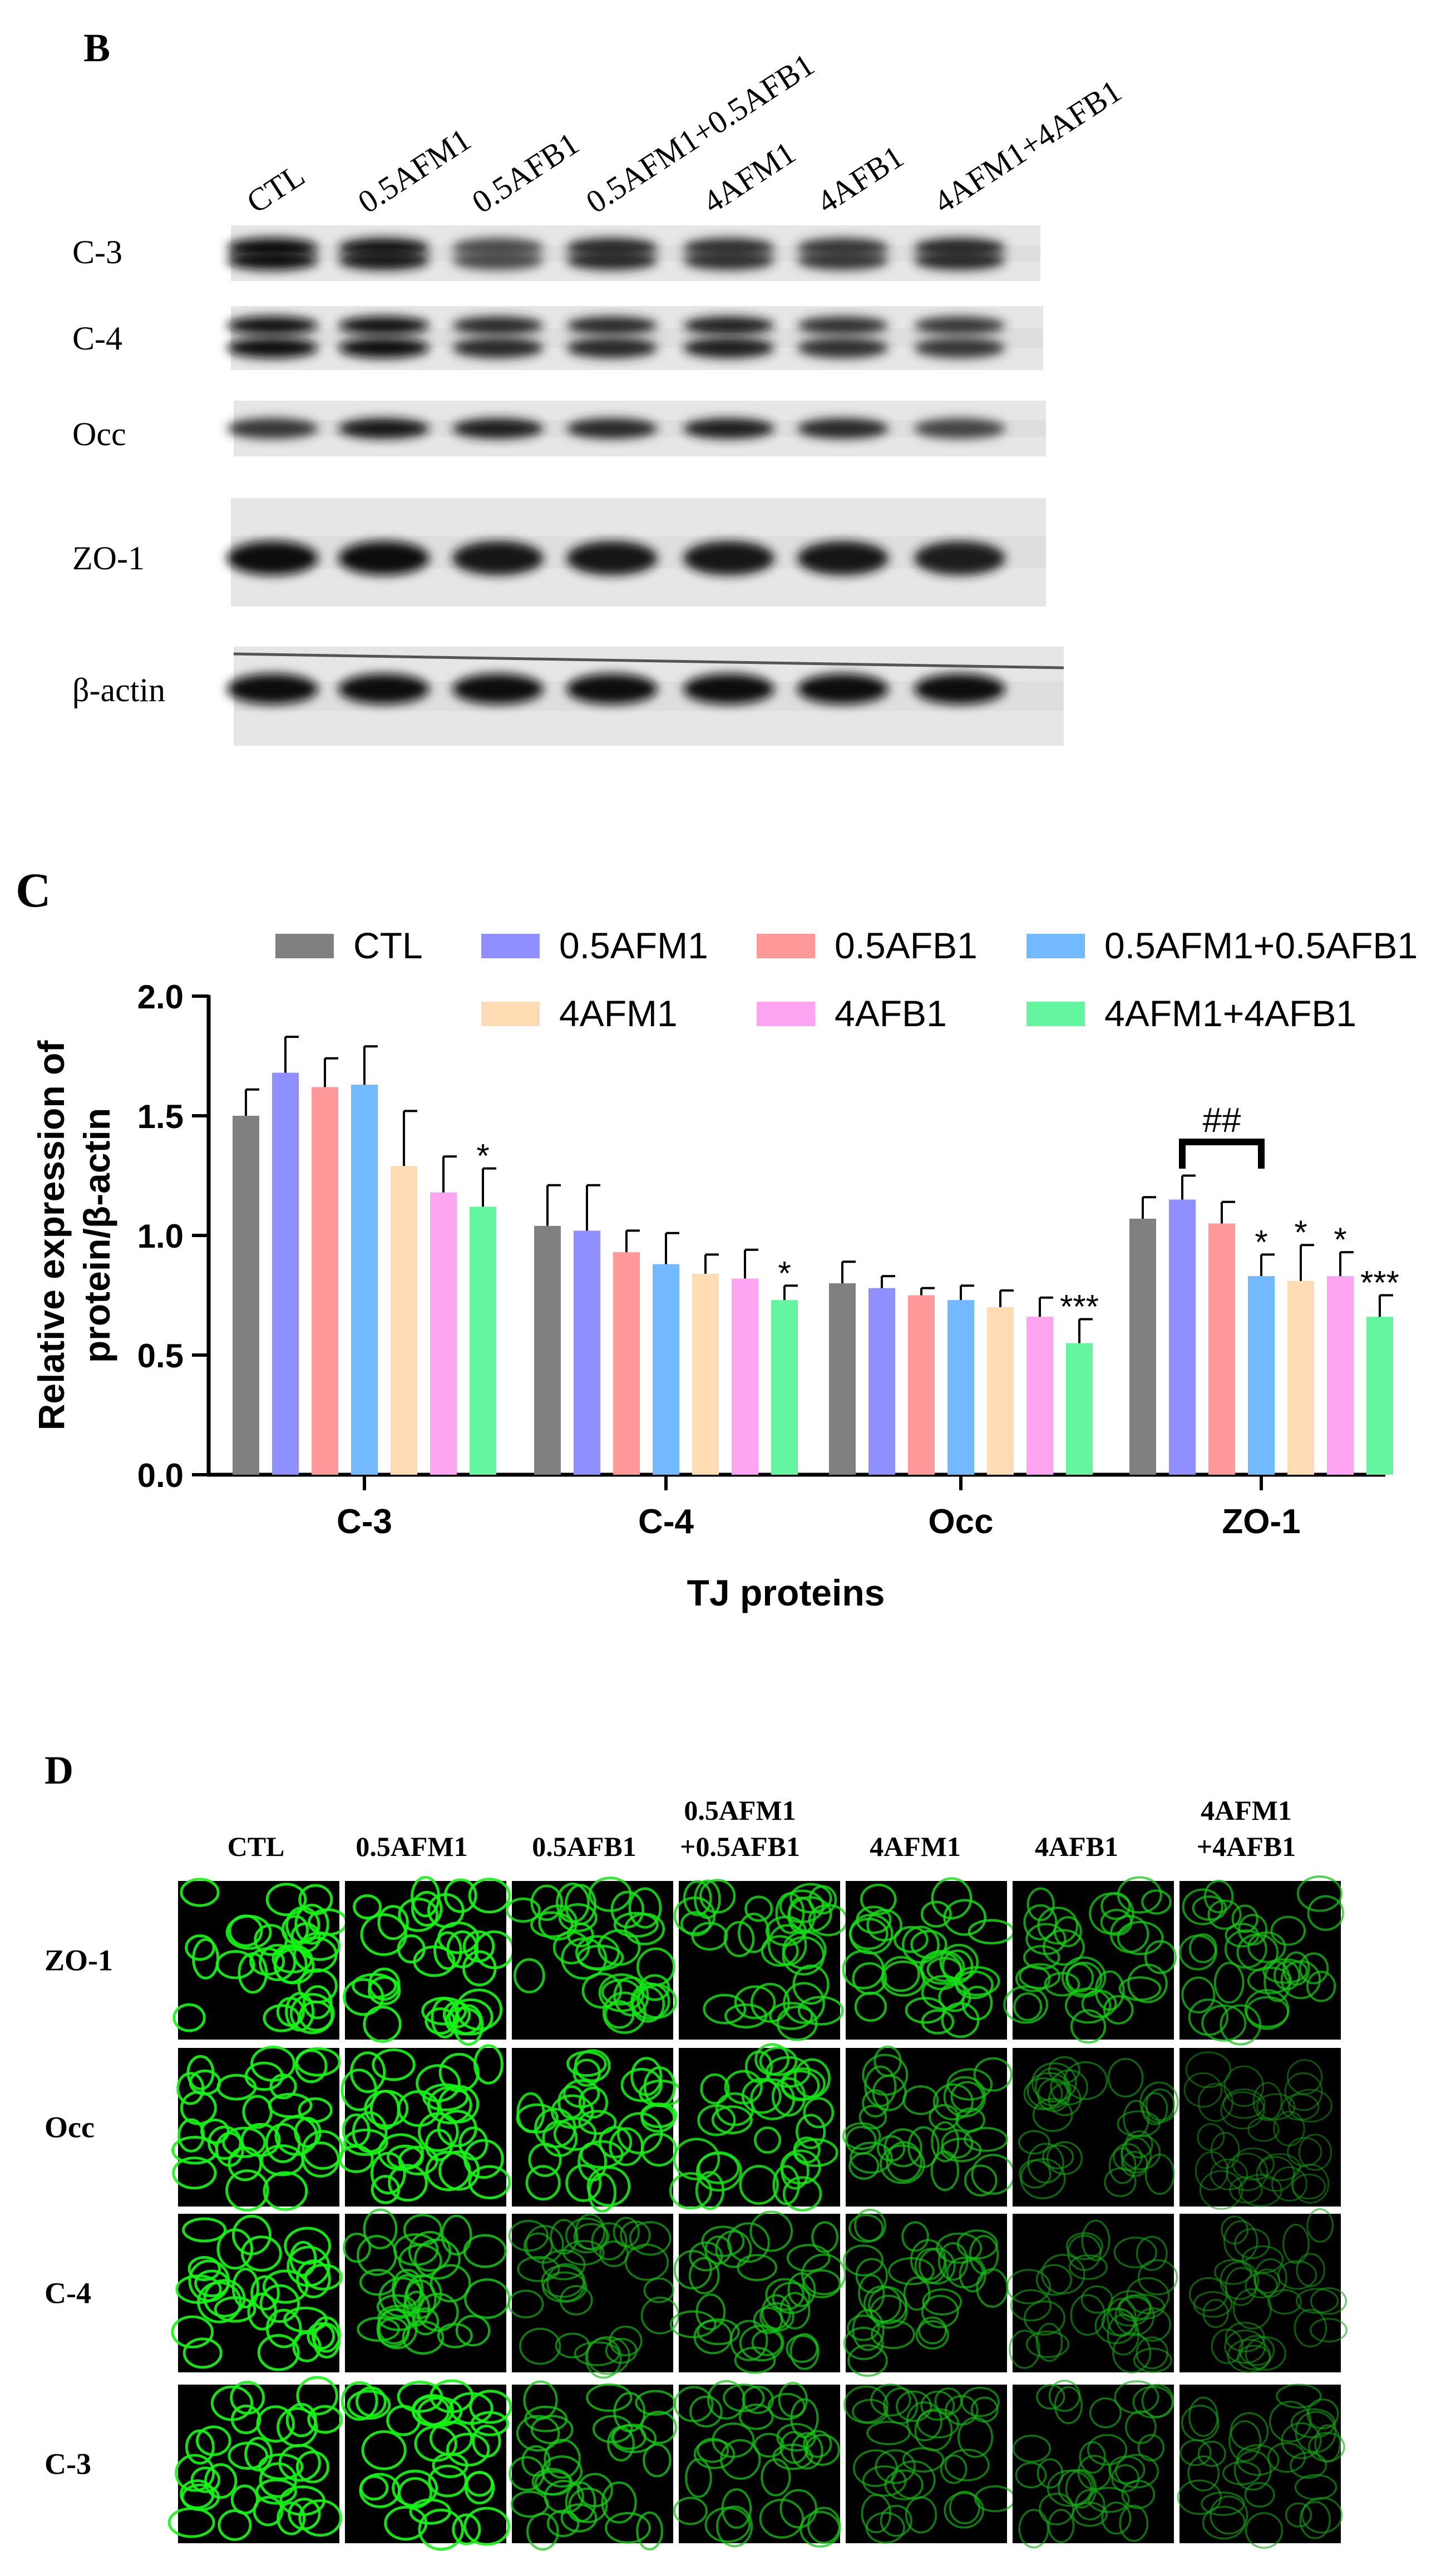 The image size is (1456, 2551). I want to click on bar-c-3-ctl, so click(246, 1296).